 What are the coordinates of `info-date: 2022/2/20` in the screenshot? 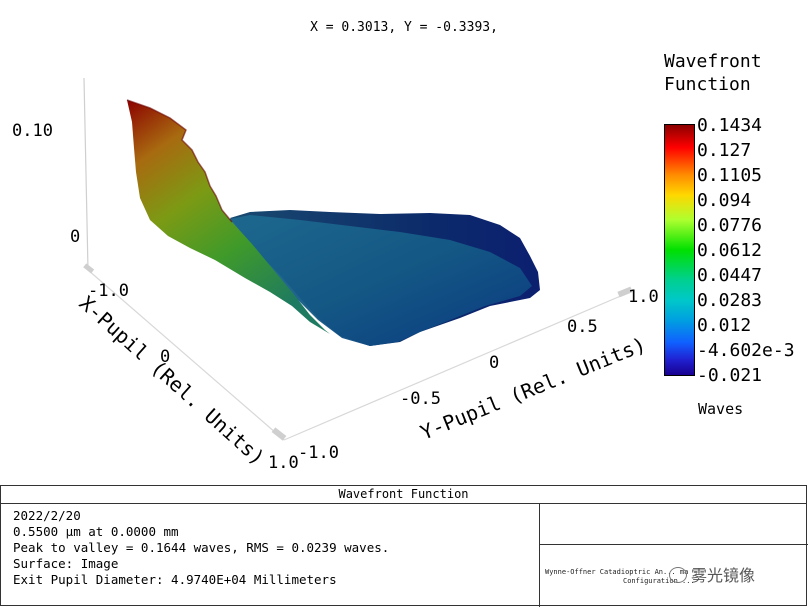 It's located at (47, 515).